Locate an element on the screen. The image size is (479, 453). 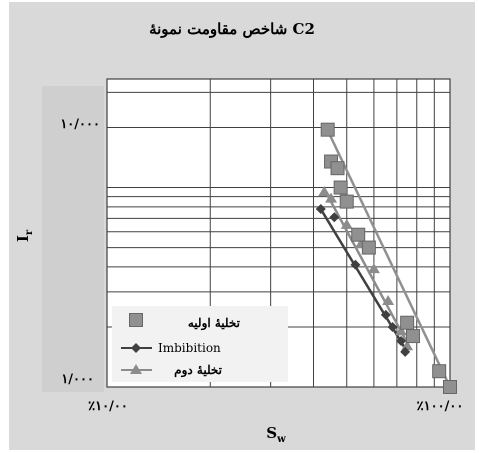
x-axis-label-main: S is located at coordinates (271, 433).